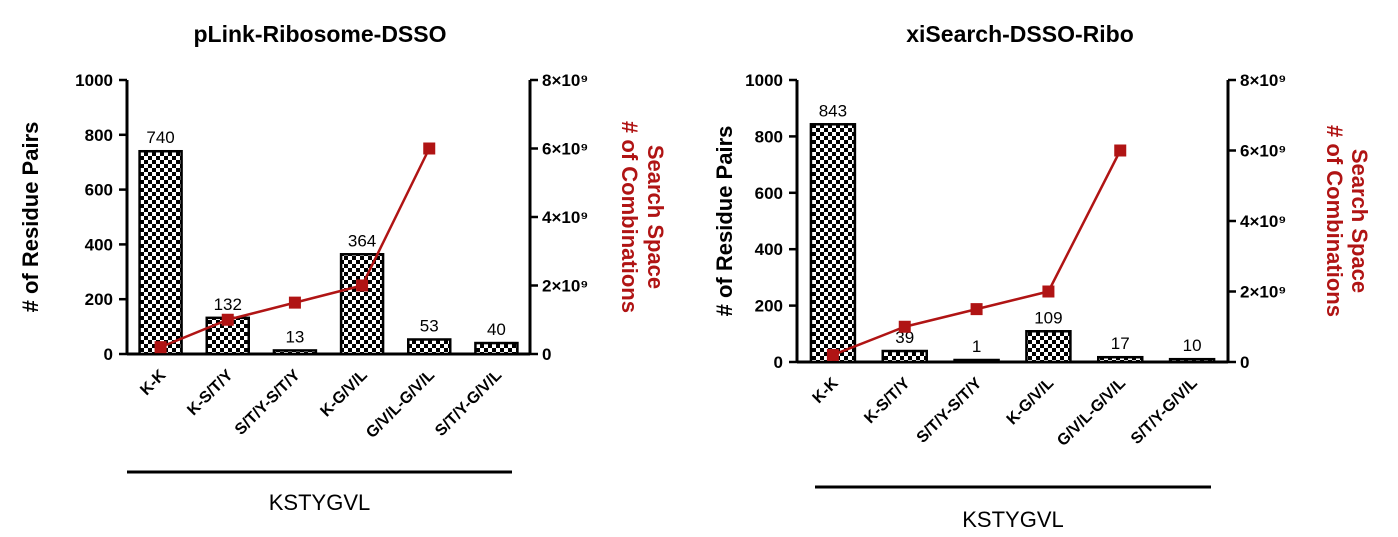 The height and width of the screenshot is (537, 1398). Describe the element at coordinates (160, 137) in the screenshot. I see `bar-value-label: 740` at that location.